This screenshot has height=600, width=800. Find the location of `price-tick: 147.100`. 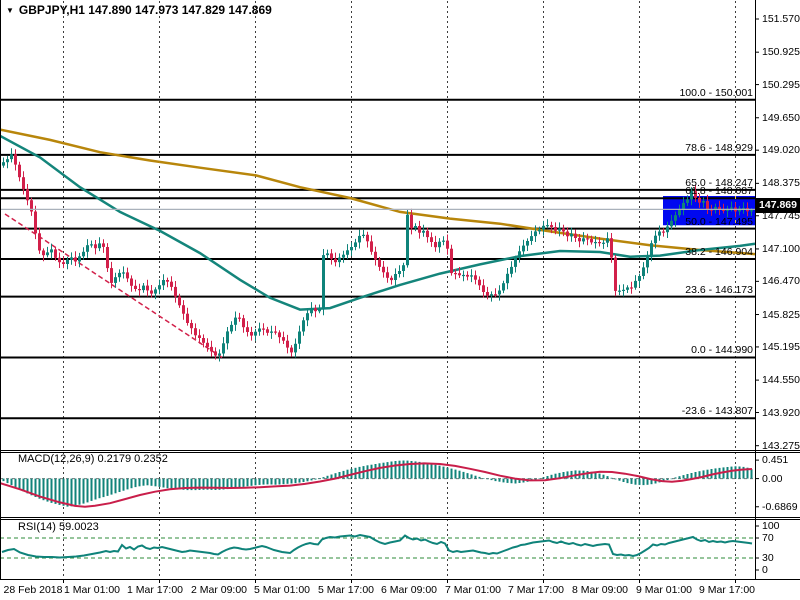

price-tick: 147.100 is located at coordinates (781, 249).